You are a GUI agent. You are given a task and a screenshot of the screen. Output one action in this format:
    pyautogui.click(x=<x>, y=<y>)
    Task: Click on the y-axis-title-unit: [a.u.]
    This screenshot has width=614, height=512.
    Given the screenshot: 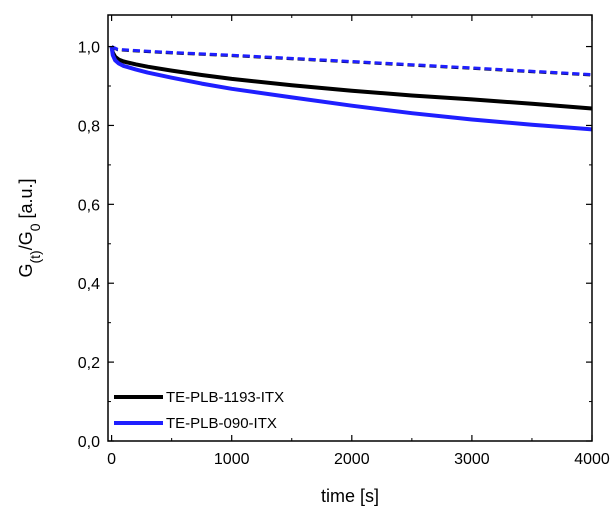 What is the action you would take?
    pyautogui.click(x=26, y=200)
    